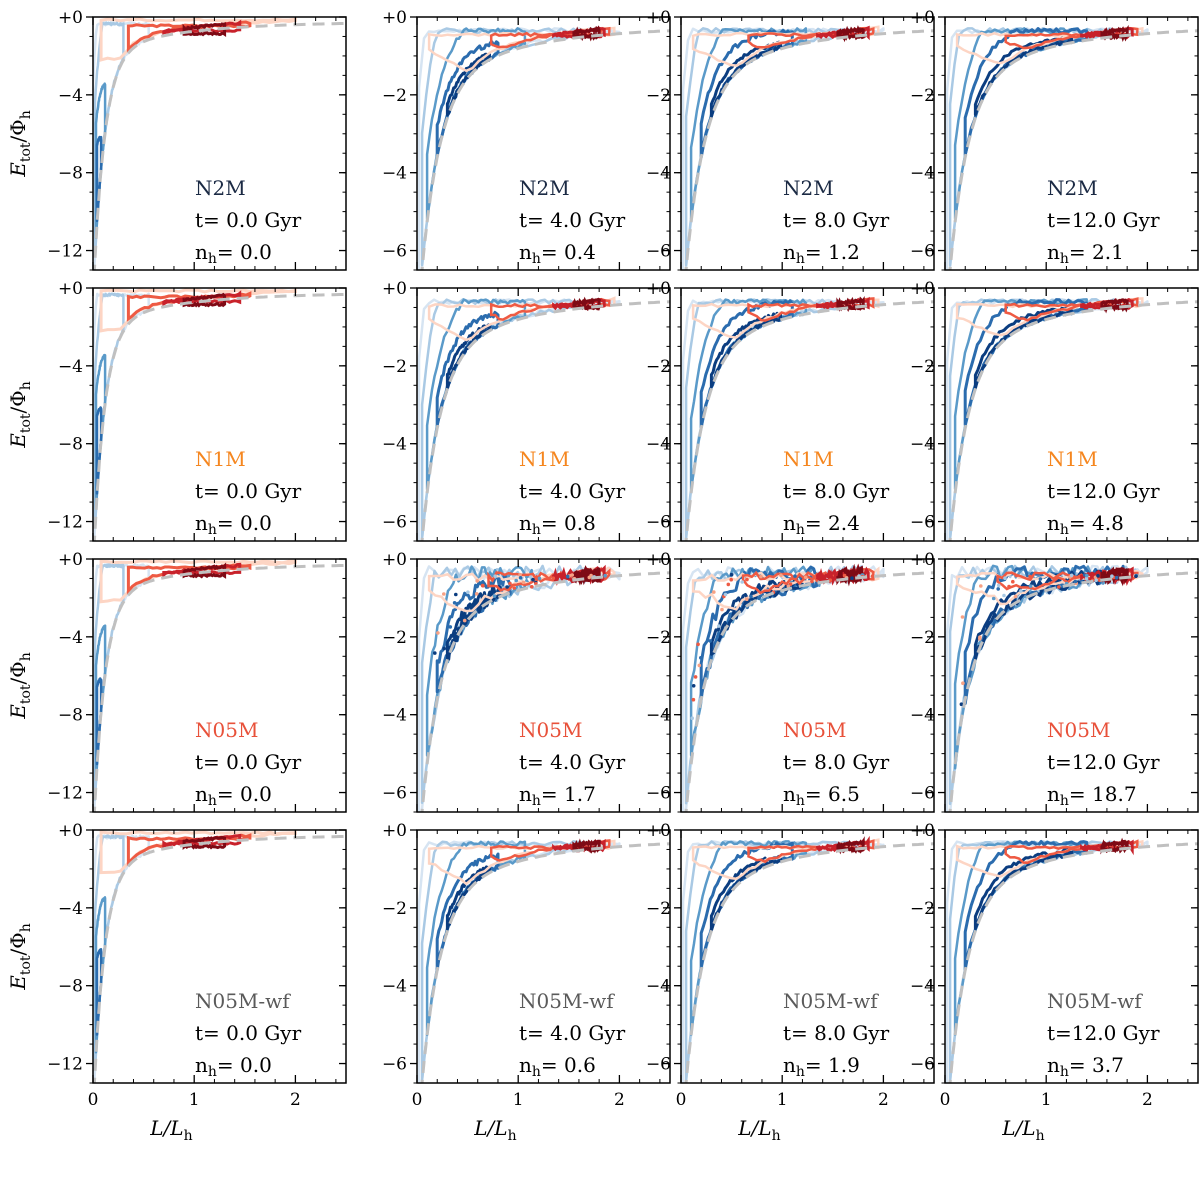 This screenshot has width=1200, height=1177. Describe the element at coordinates (248, 491) in the screenshot. I see `time-label: t= 0.0 Gyr` at that location.